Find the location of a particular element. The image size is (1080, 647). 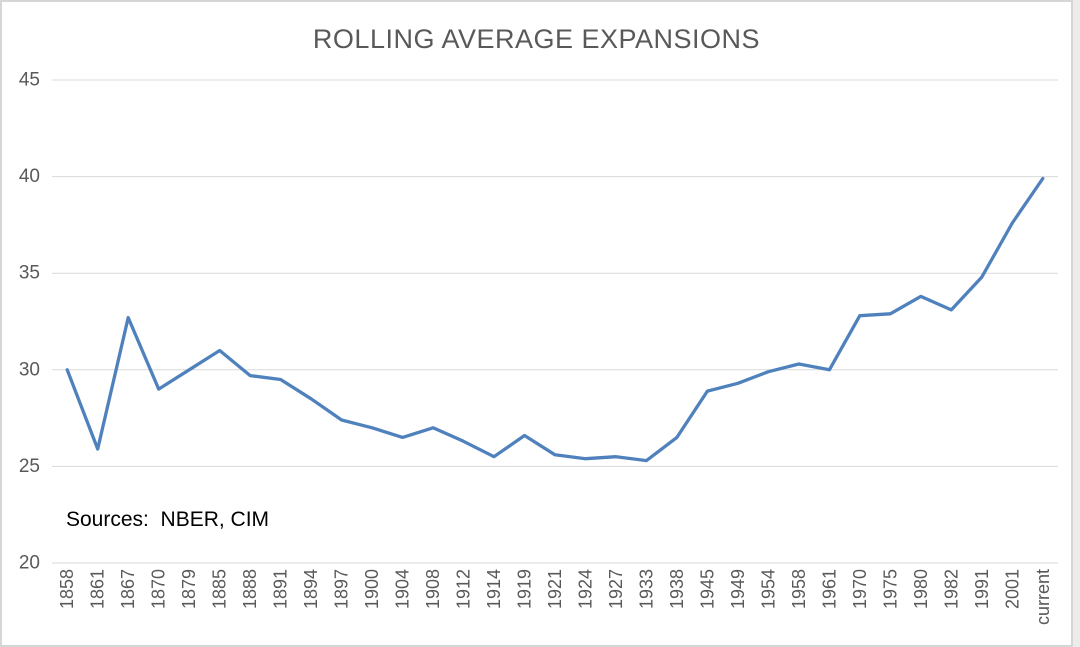

x-axis-tick-label: 1949 is located at coordinates (738, 589).